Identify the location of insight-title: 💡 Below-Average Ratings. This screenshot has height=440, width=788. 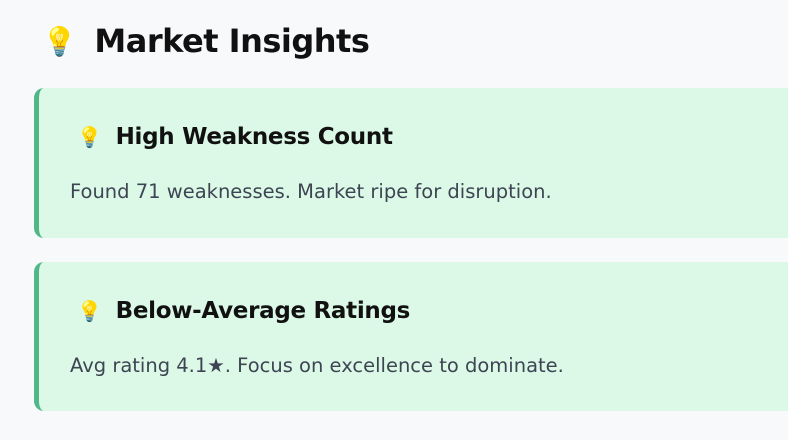
(243, 311).